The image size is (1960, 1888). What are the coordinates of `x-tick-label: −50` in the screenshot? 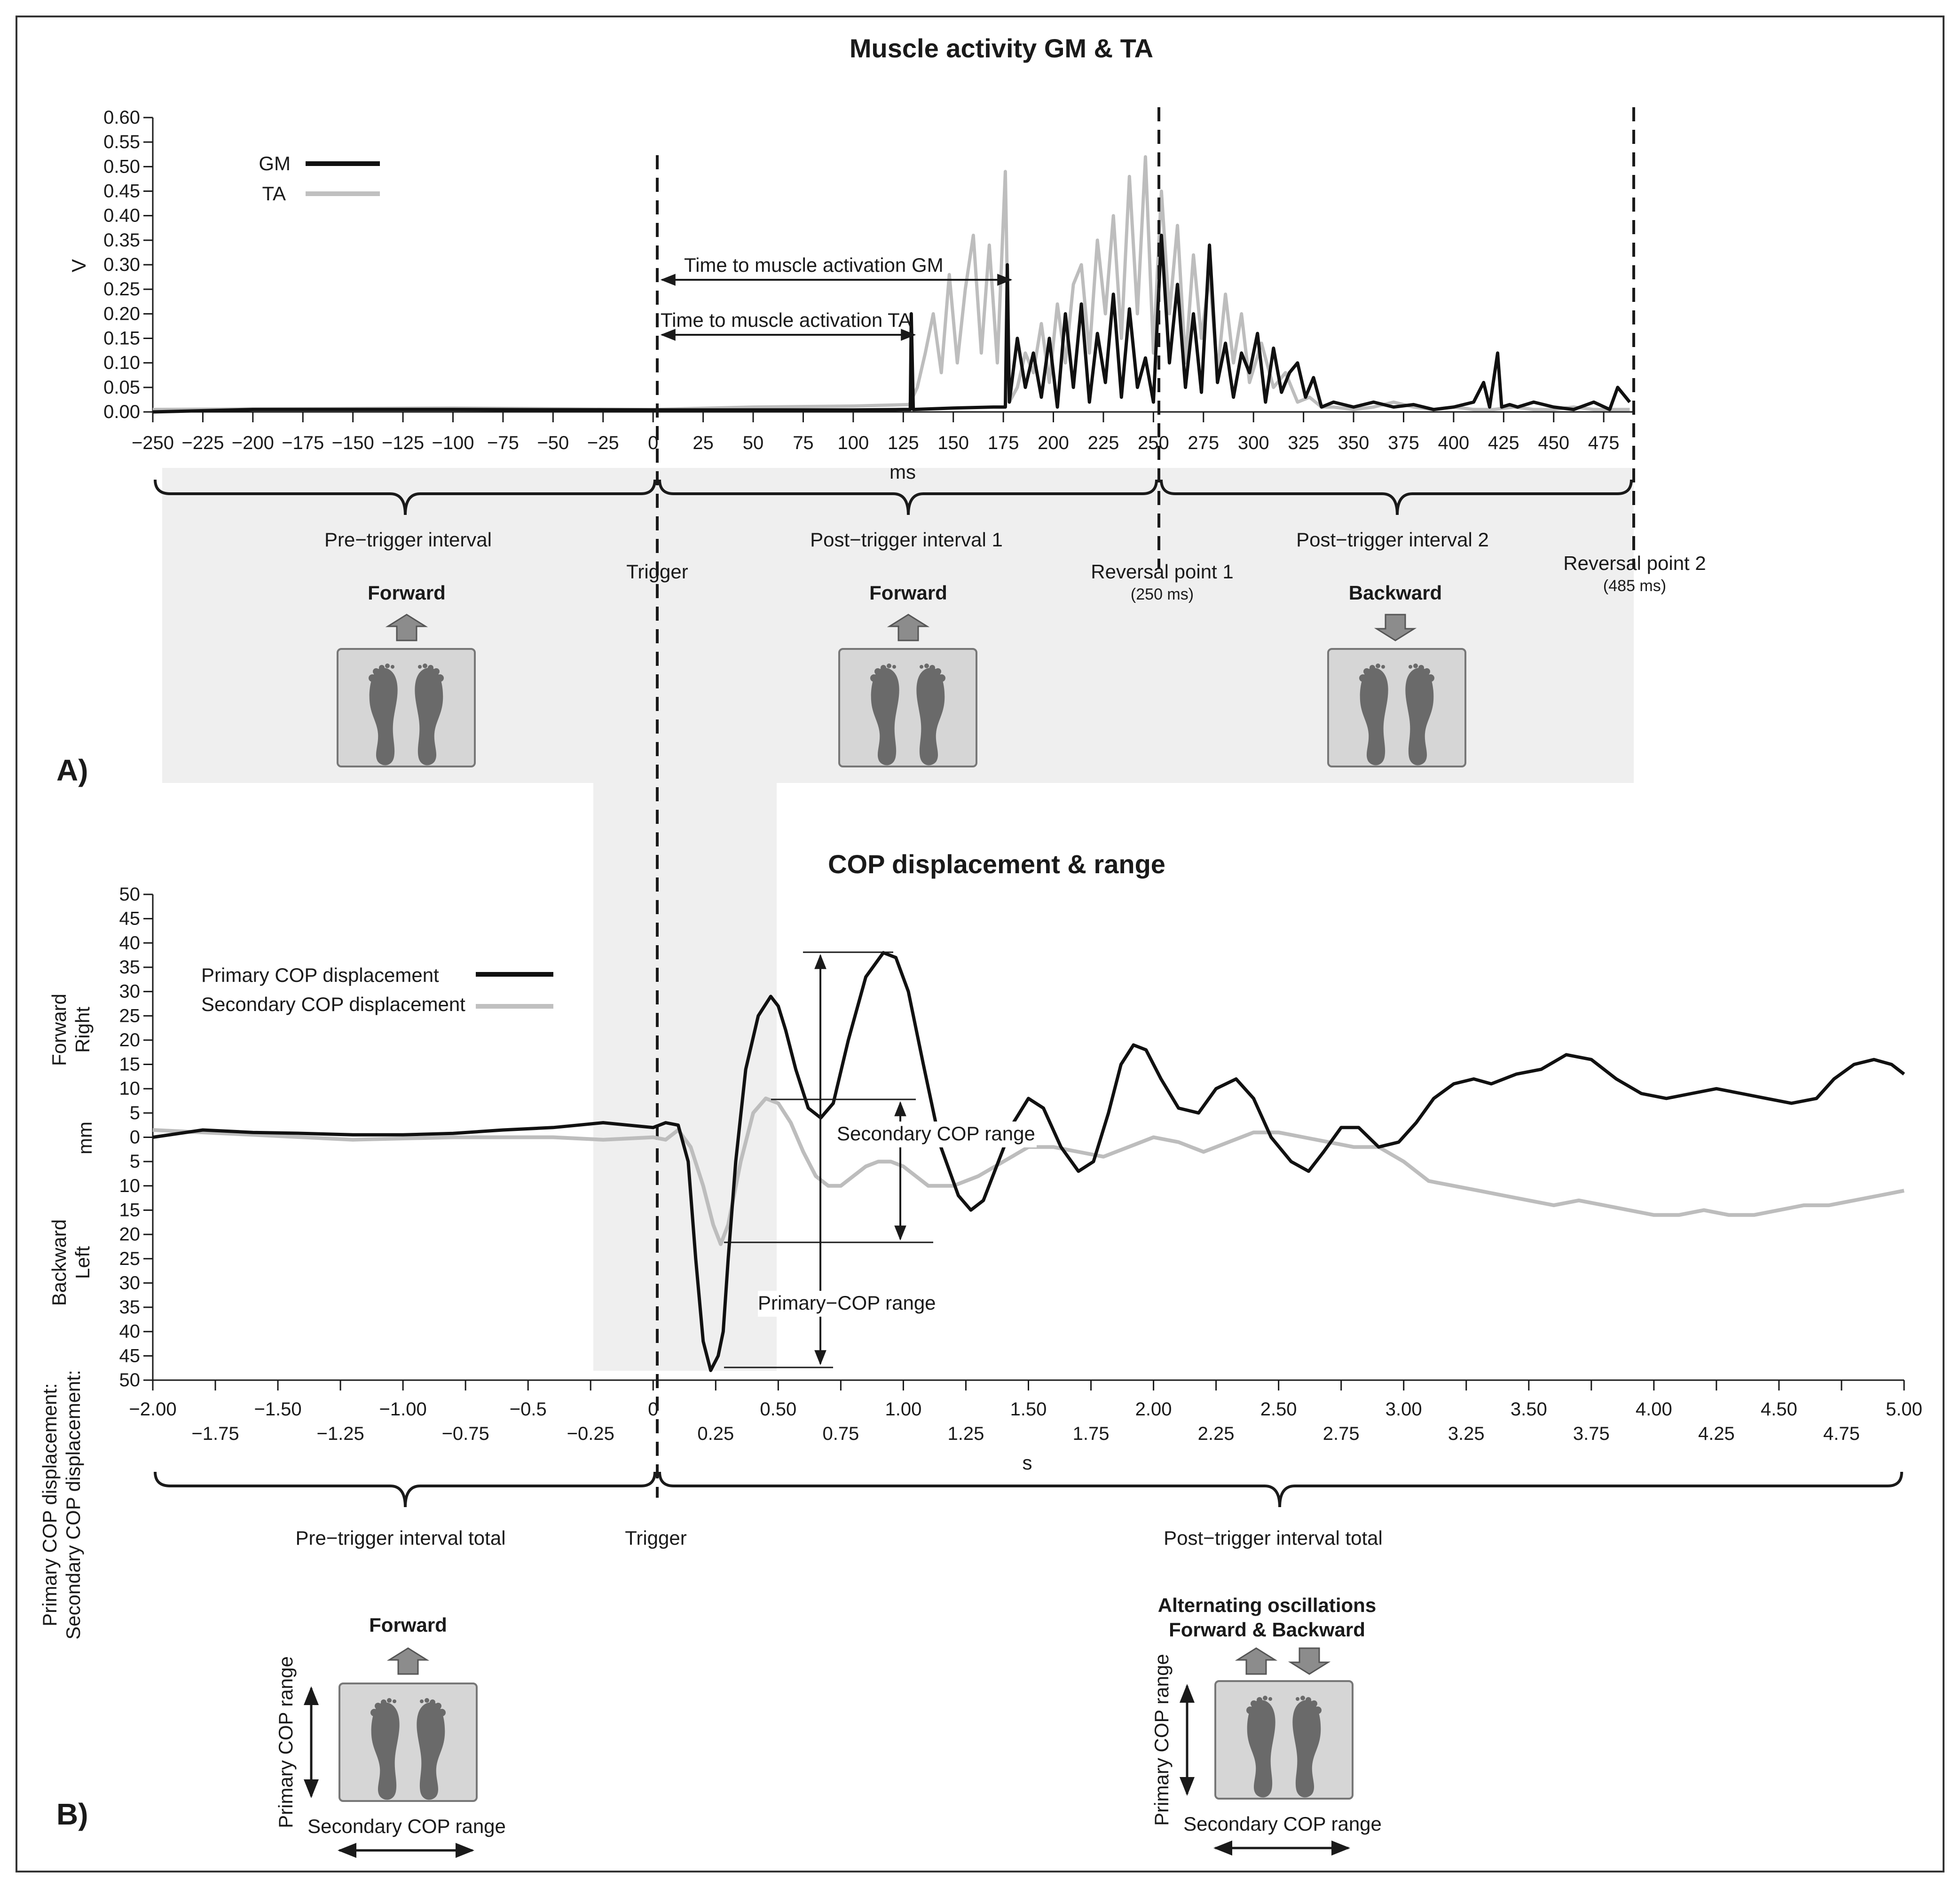 It's located at (553, 443).